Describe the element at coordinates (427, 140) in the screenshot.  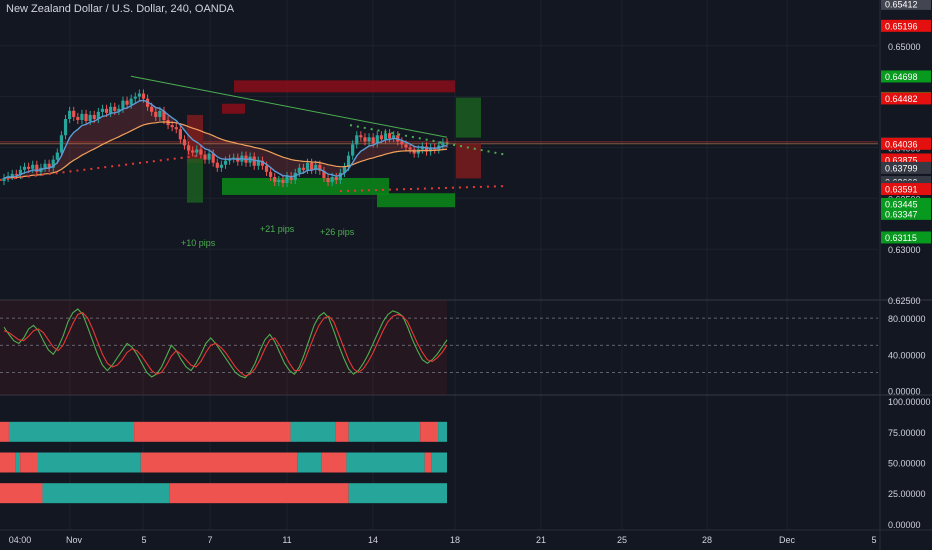
I see `trendline-projection` at that location.